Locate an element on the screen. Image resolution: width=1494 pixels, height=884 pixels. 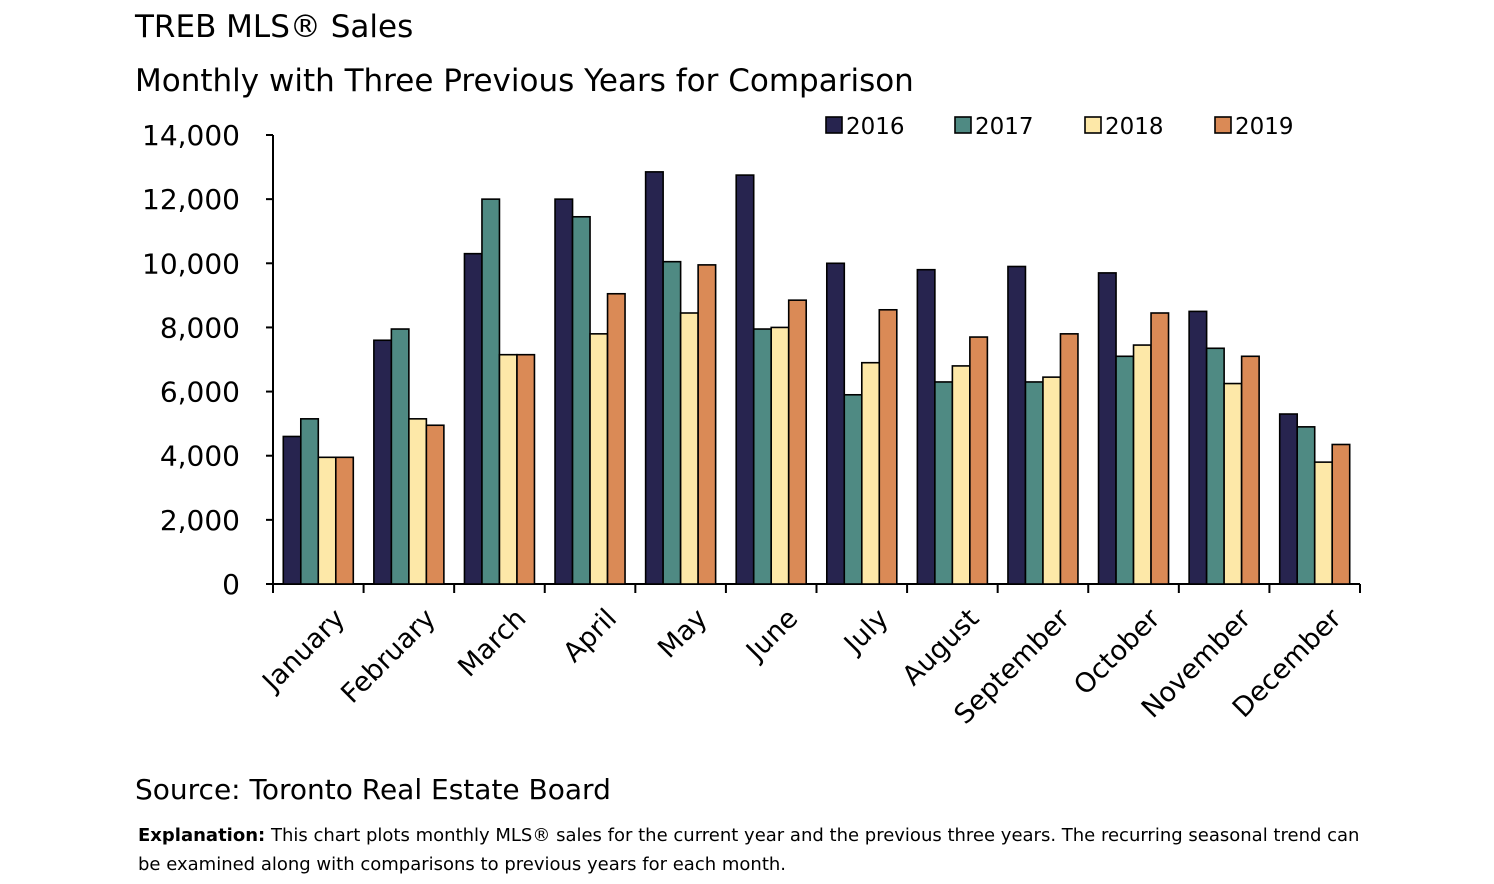
bar-december-2017 is located at coordinates (1306, 505).